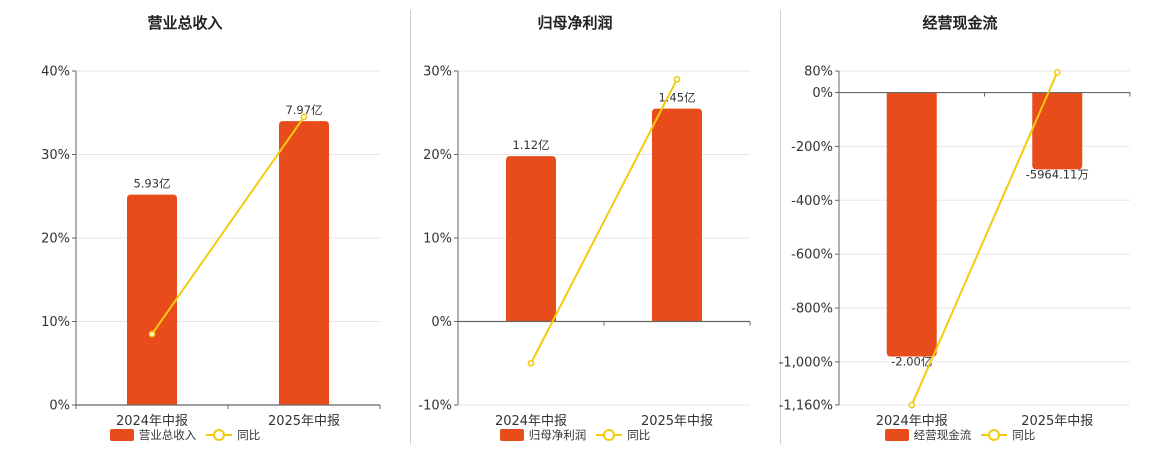 The image size is (1160, 450). Describe the element at coordinates (303, 110) in the screenshot. I see `bar-data-label: 7.97亿` at that location.